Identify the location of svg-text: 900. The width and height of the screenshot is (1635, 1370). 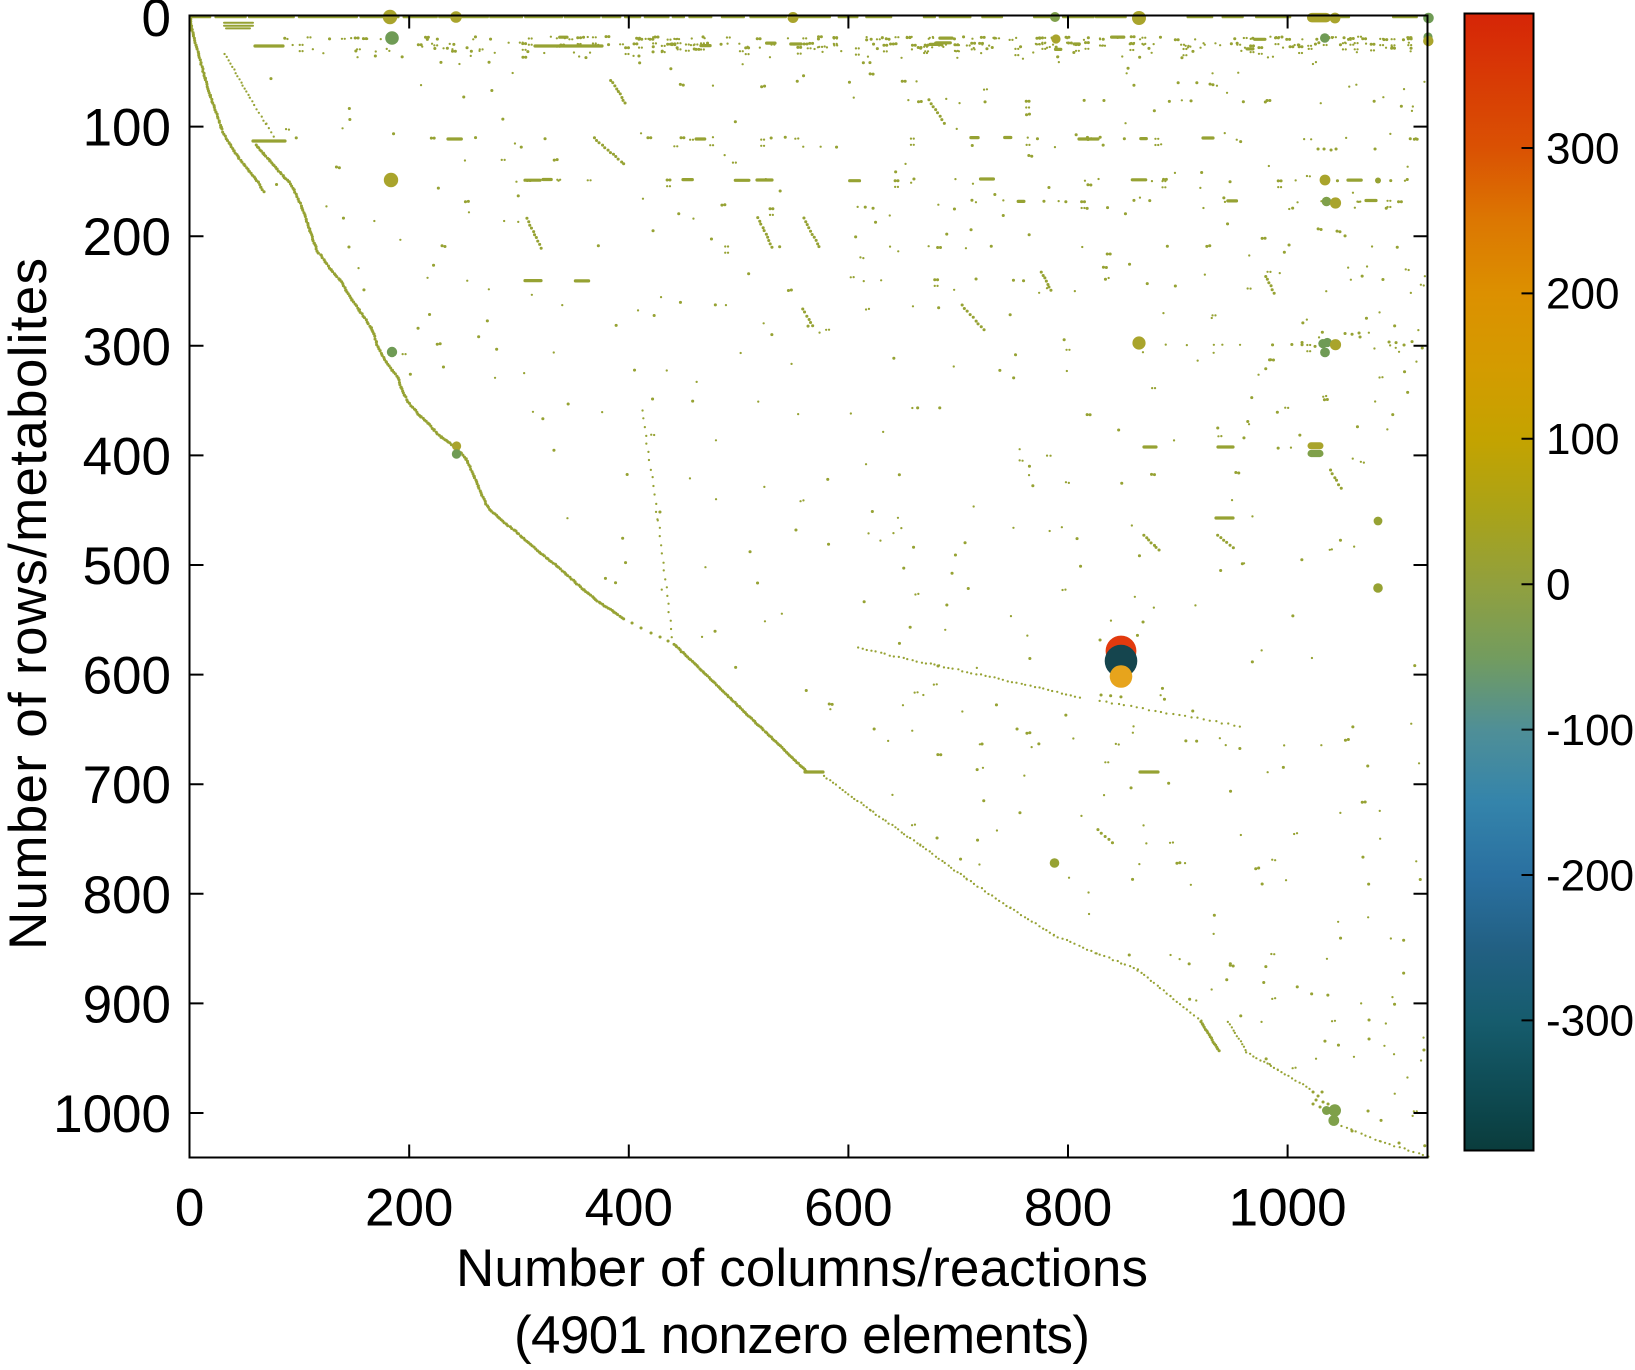
(127, 1004).